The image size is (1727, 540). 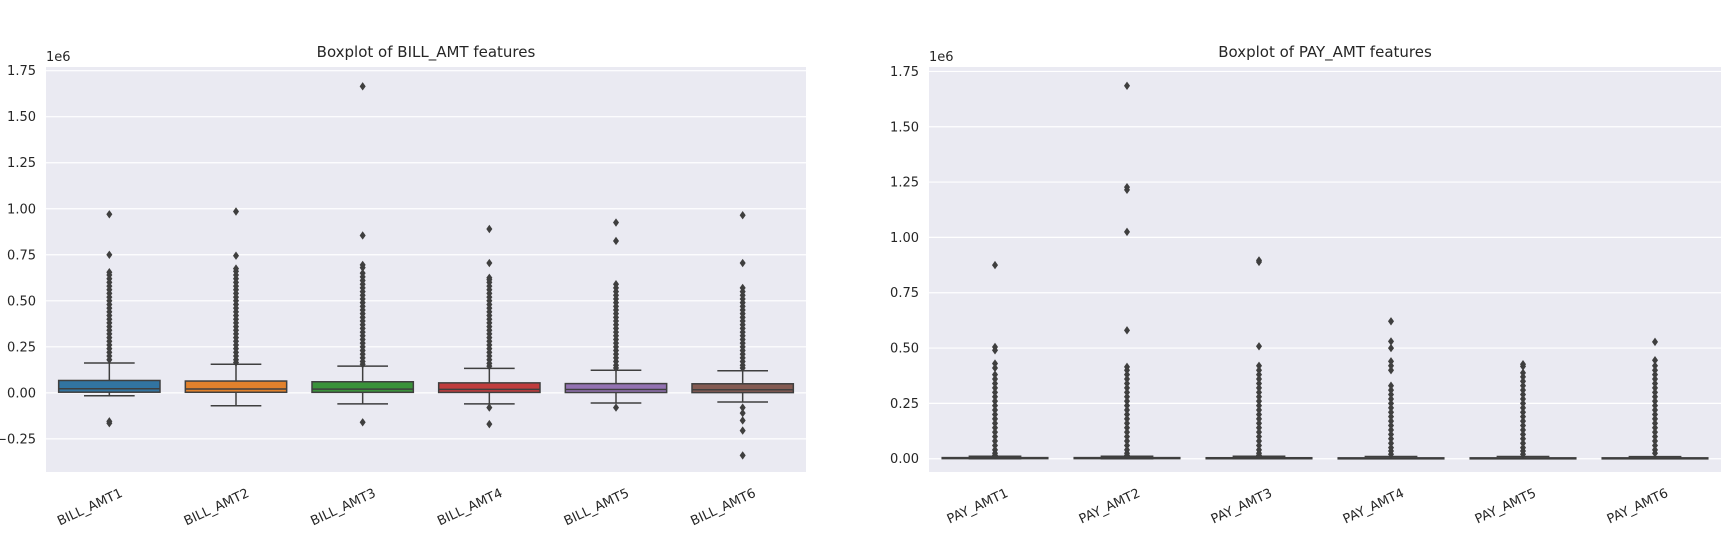 What do you see at coordinates (21, 393) in the screenshot?
I see `chart-1-ytick-label: 0.00` at bounding box center [21, 393].